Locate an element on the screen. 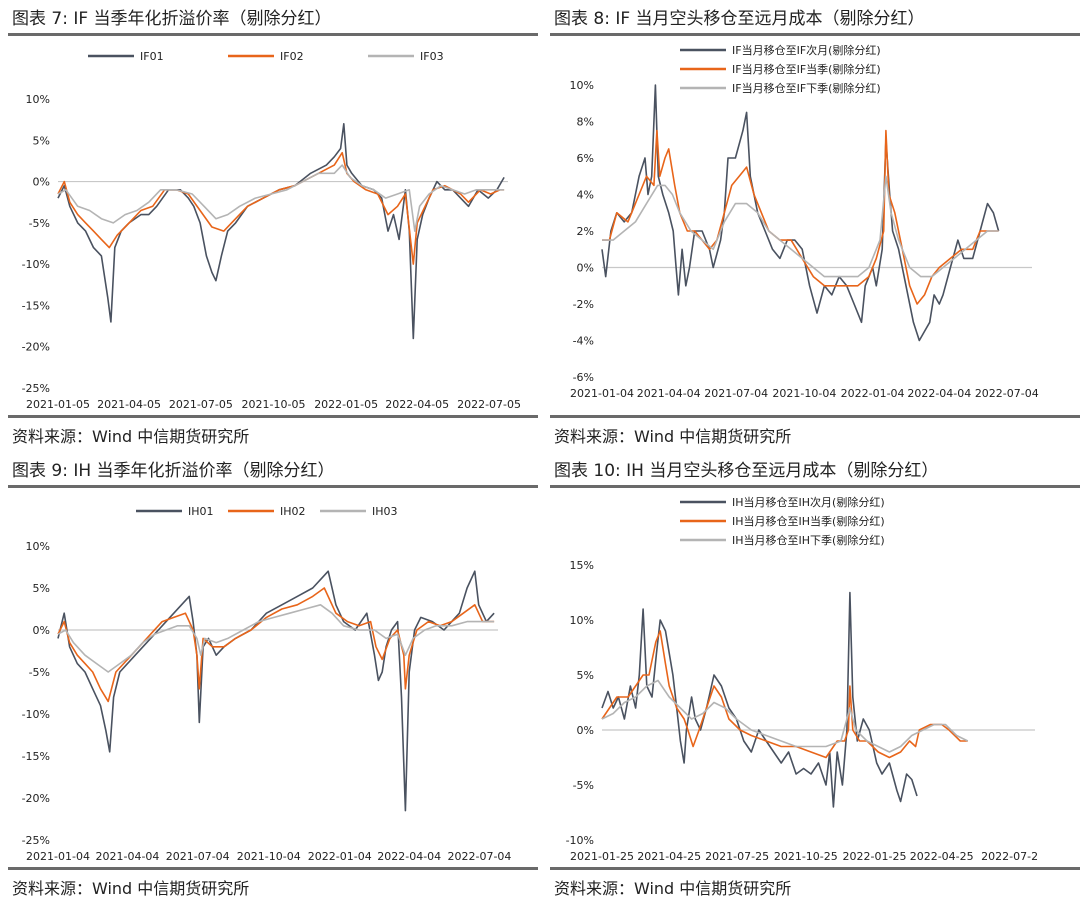 Image resolution: width=1080 pixels, height=907 pixels. series-line-IF03 is located at coordinates (281, 198).